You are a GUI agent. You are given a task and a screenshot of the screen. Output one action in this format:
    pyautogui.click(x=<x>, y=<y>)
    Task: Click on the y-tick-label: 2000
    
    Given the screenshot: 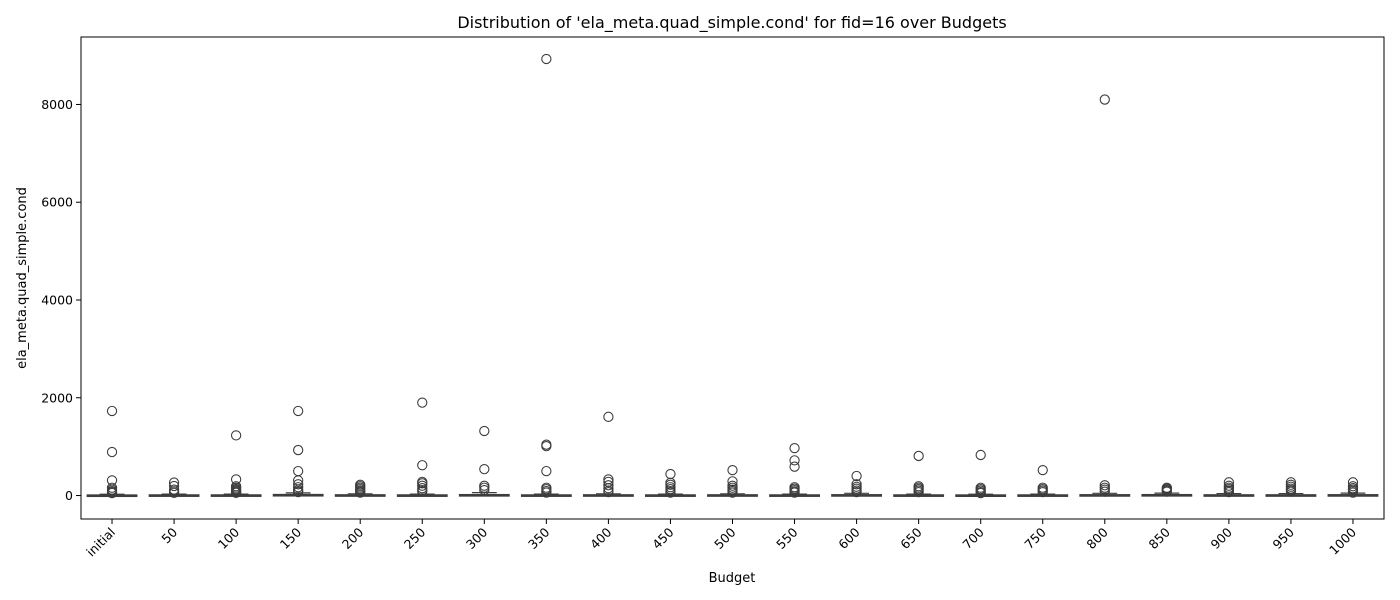 What is the action you would take?
    pyautogui.click(x=57, y=397)
    